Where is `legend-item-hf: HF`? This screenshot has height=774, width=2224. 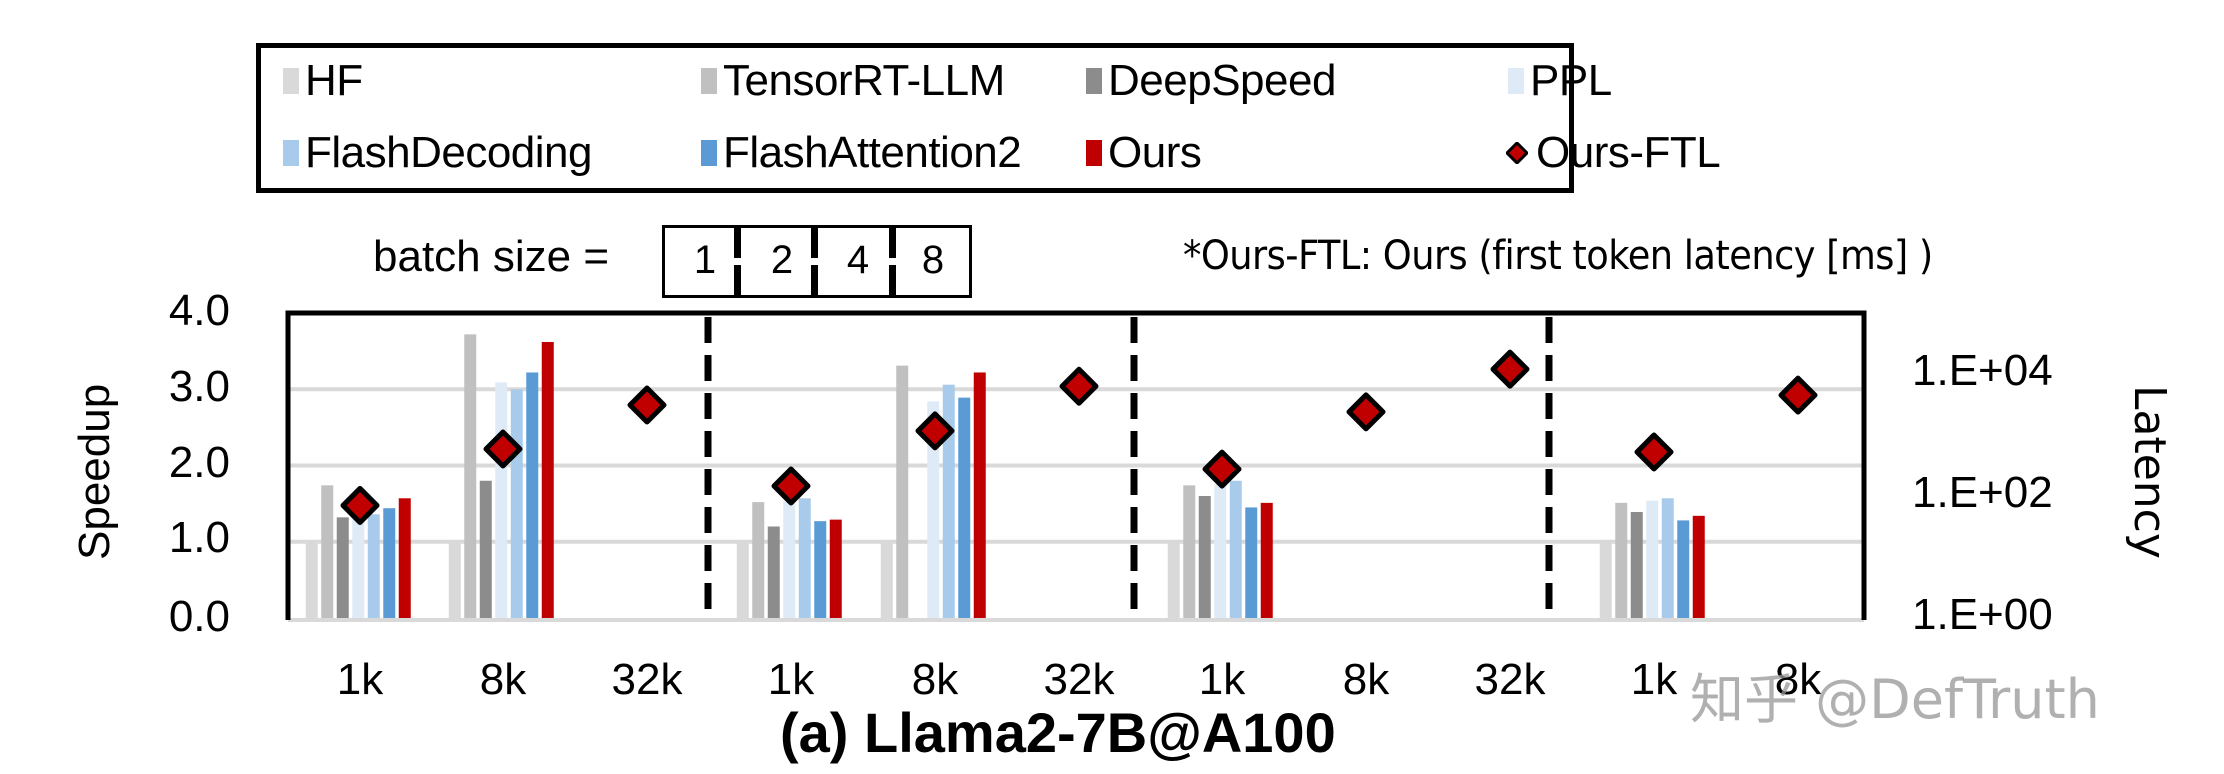
legend-item-hf: HF is located at coordinates (323, 81).